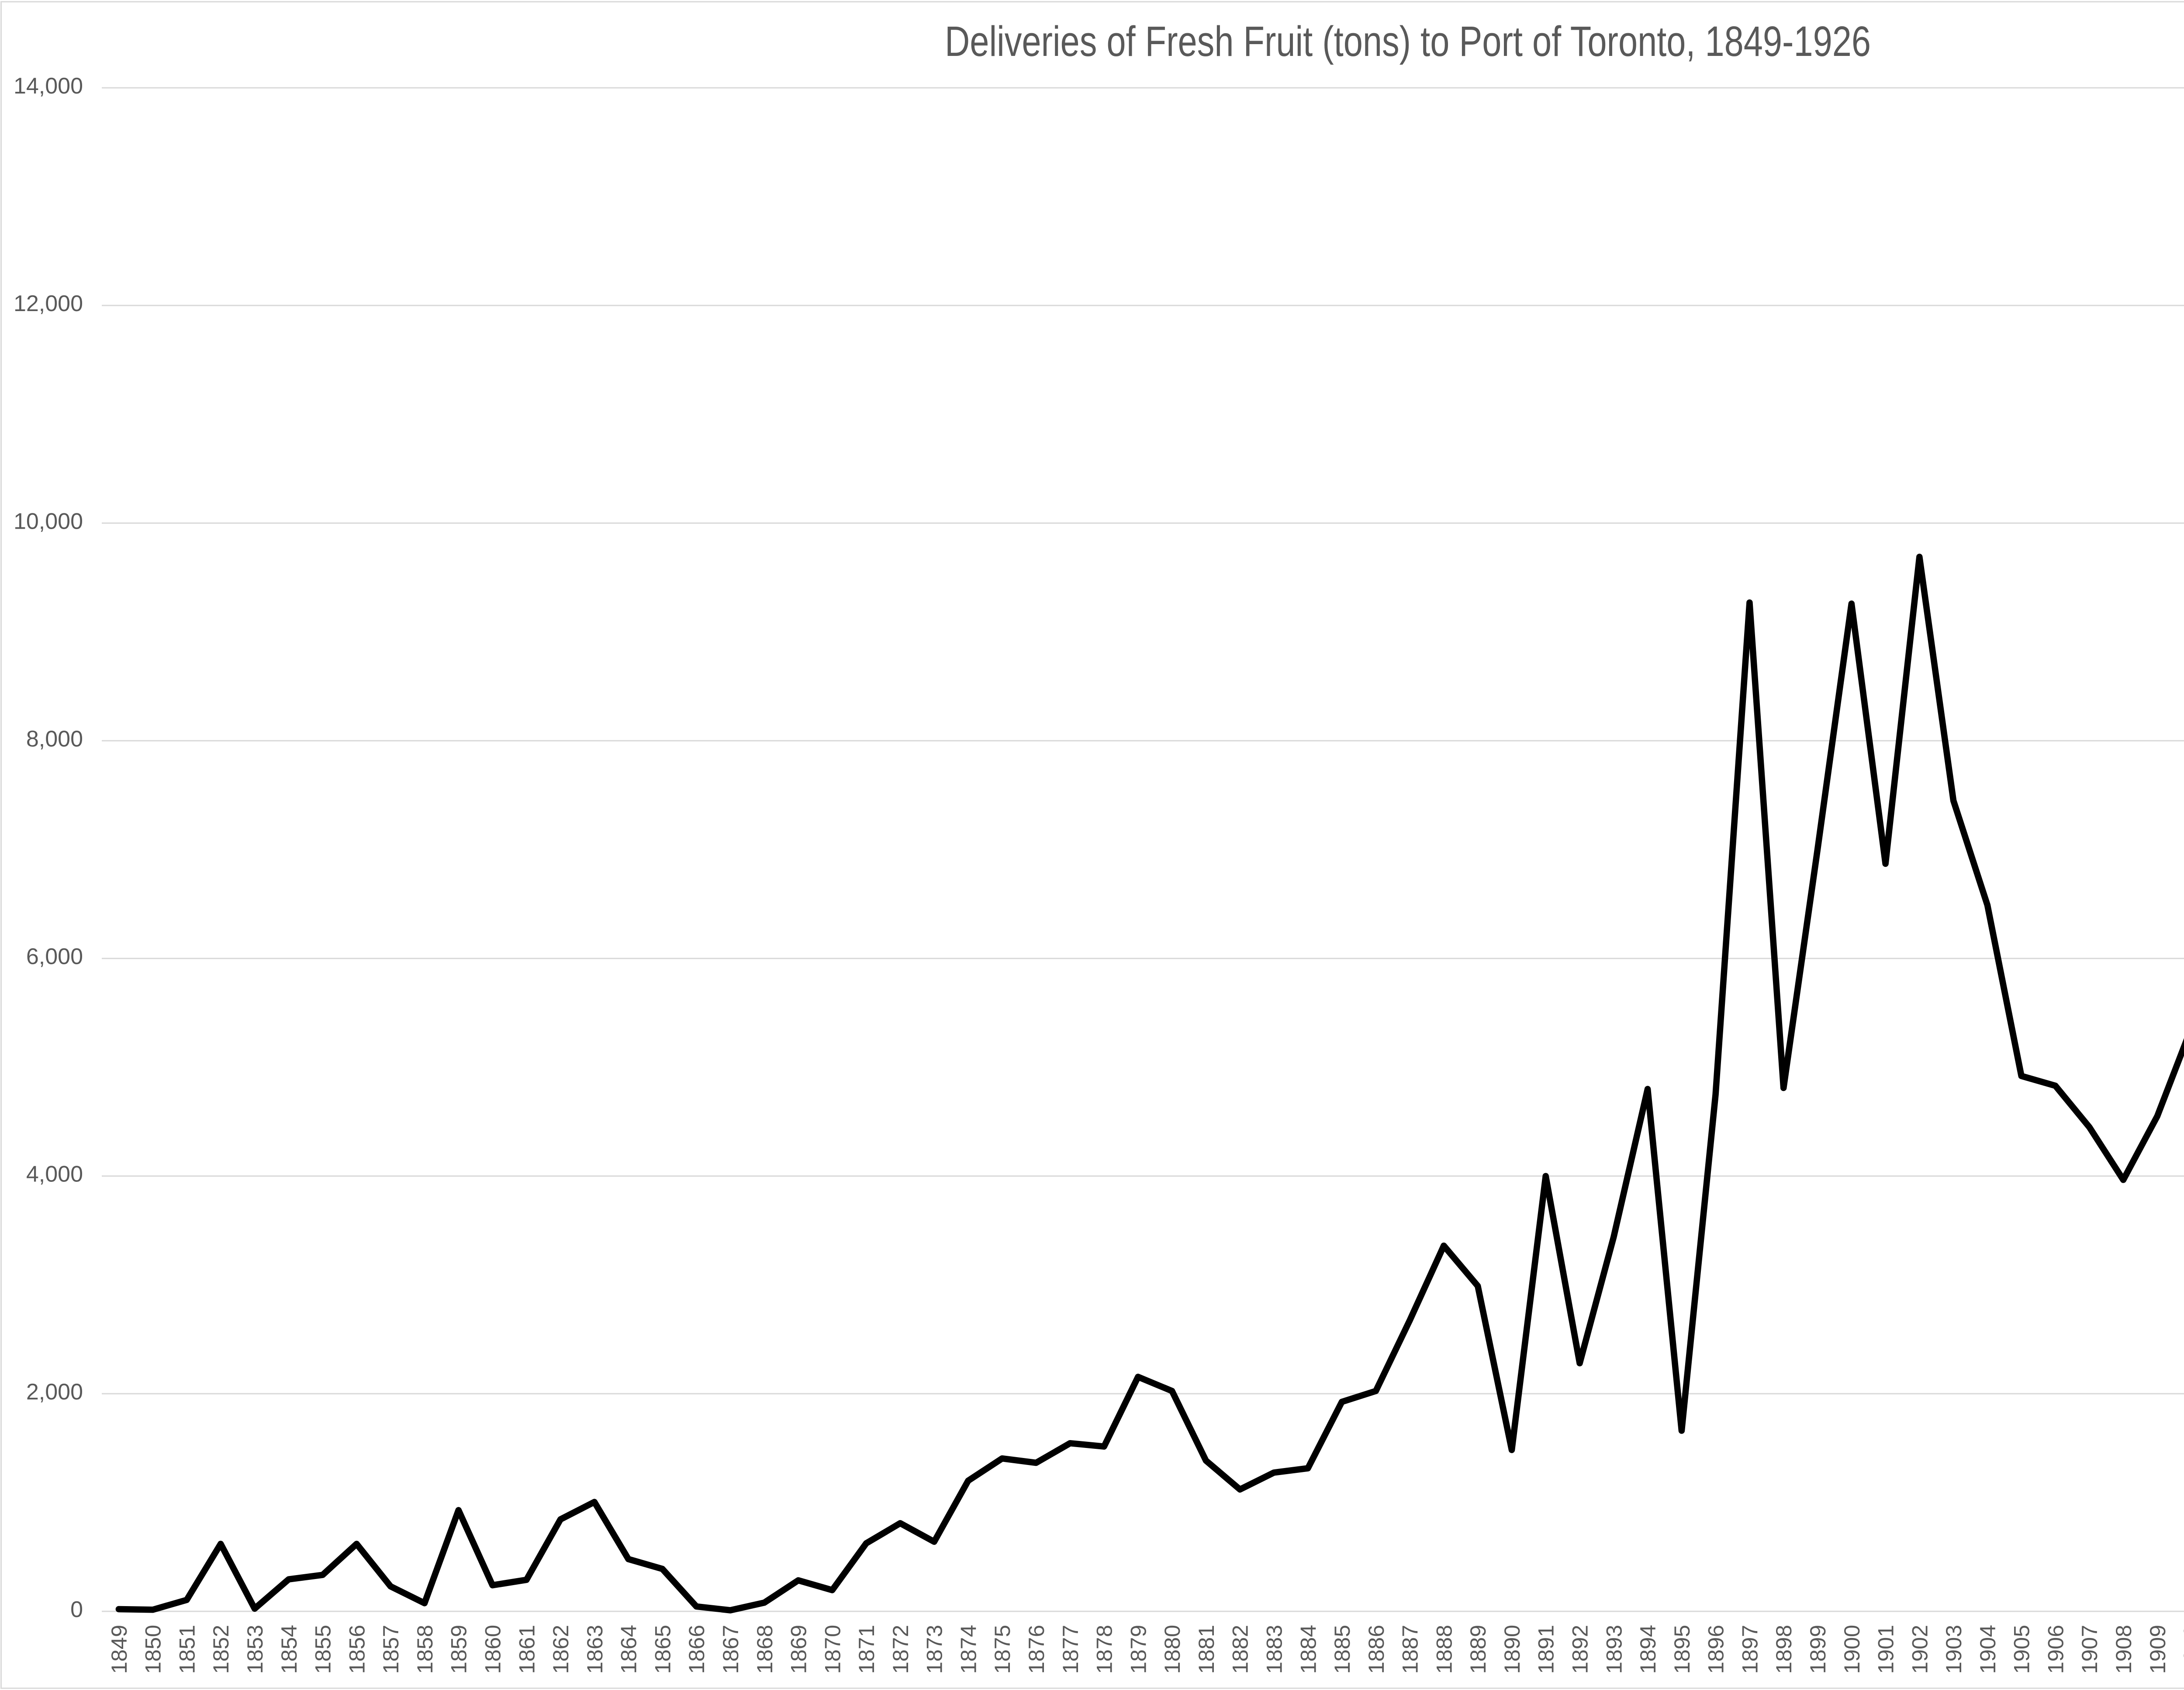 The image size is (2184, 1690). What do you see at coordinates (1104, 1649) in the screenshot?
I see `svg-text: 1878` at bounding box center [1104, 1649].